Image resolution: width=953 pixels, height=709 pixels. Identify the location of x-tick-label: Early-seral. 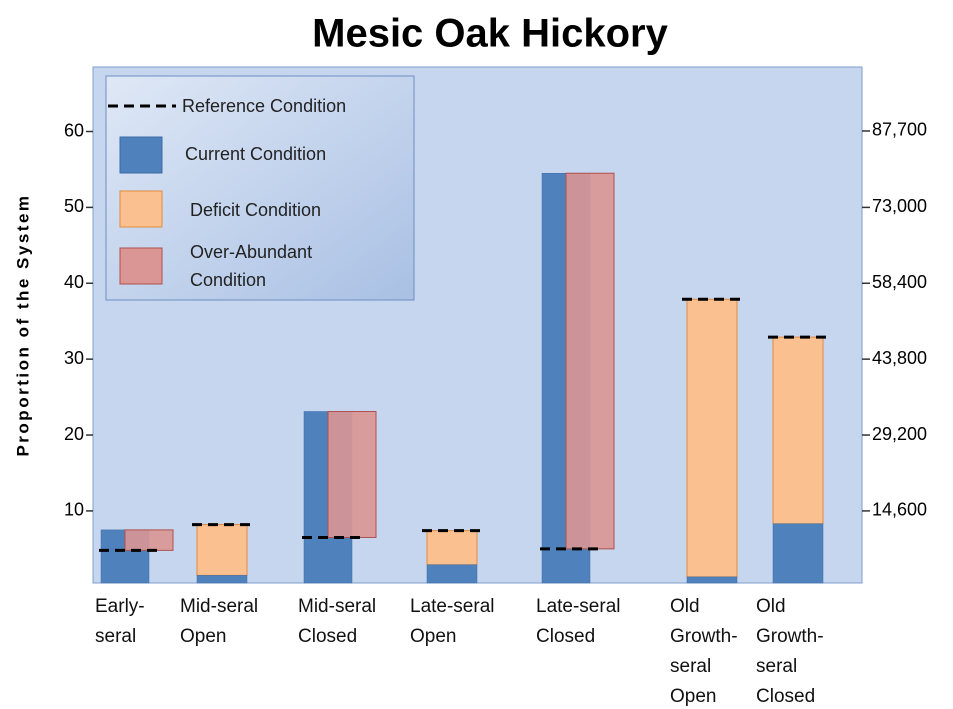
(120, 621).